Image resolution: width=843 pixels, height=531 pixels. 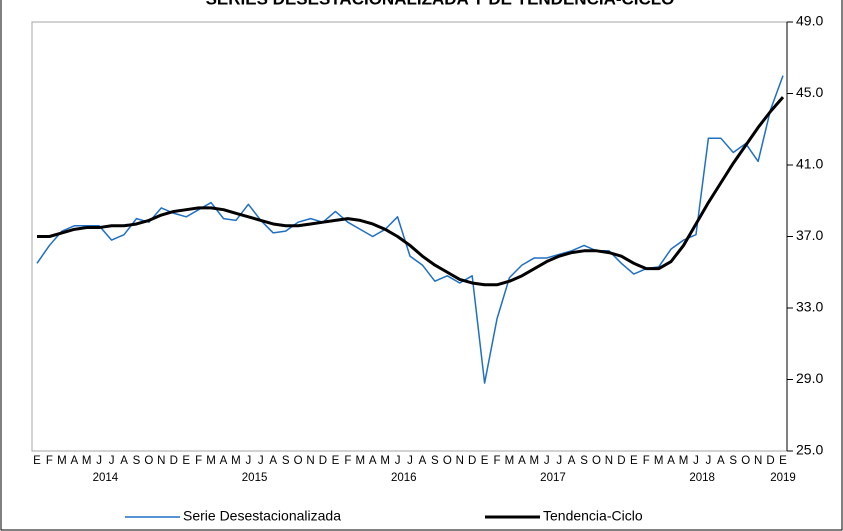 What do you see at coordinates (106, 478) in the screenshot?
I see `year-label: 2014` at bounding box center [106, 478].